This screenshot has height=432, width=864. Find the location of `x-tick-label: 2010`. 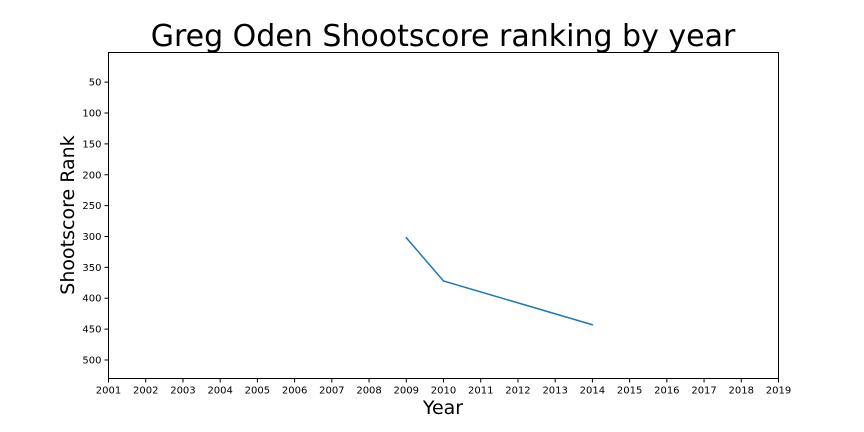

x-tick-label: 2010 is located at coordinates (443, 391).